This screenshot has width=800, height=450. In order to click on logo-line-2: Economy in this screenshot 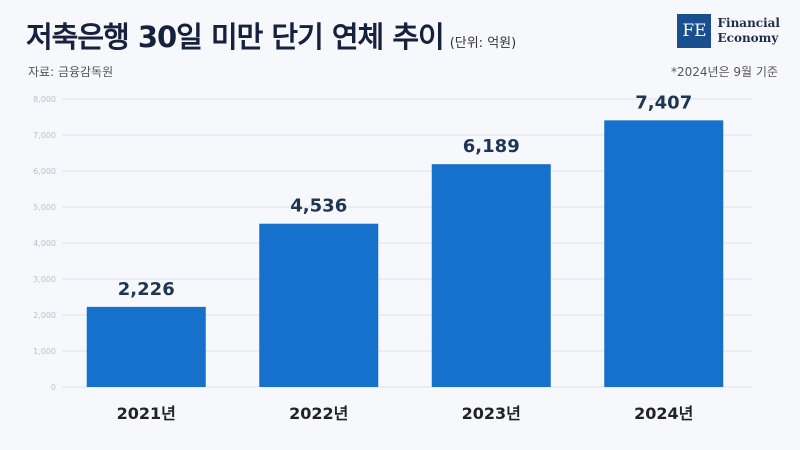, I will do `click(748, 38)`.